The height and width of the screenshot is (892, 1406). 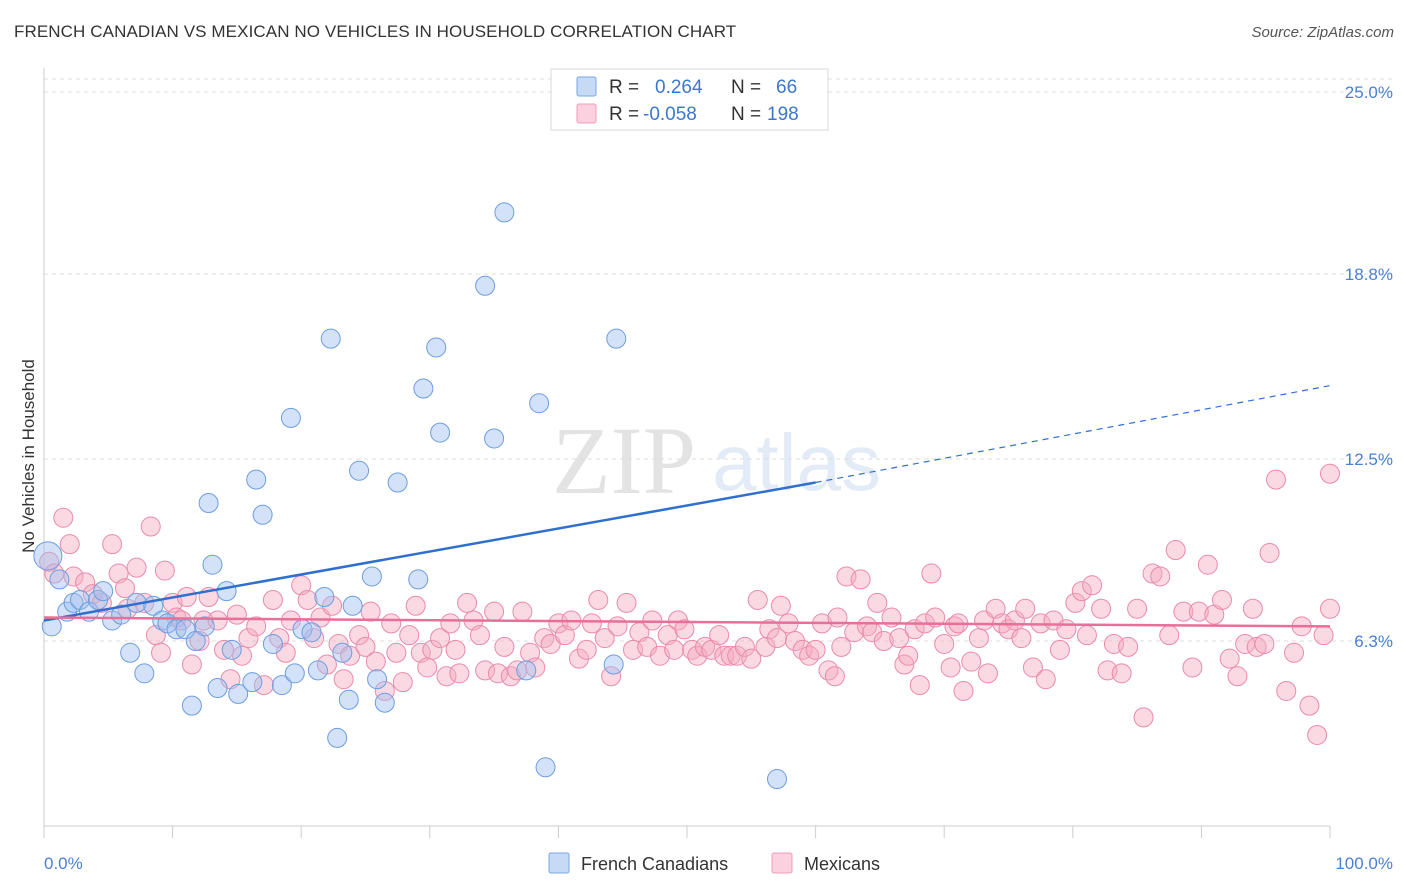 I want to click on bottom-legend-swatch-mexicans, so click(x=782, y=863).